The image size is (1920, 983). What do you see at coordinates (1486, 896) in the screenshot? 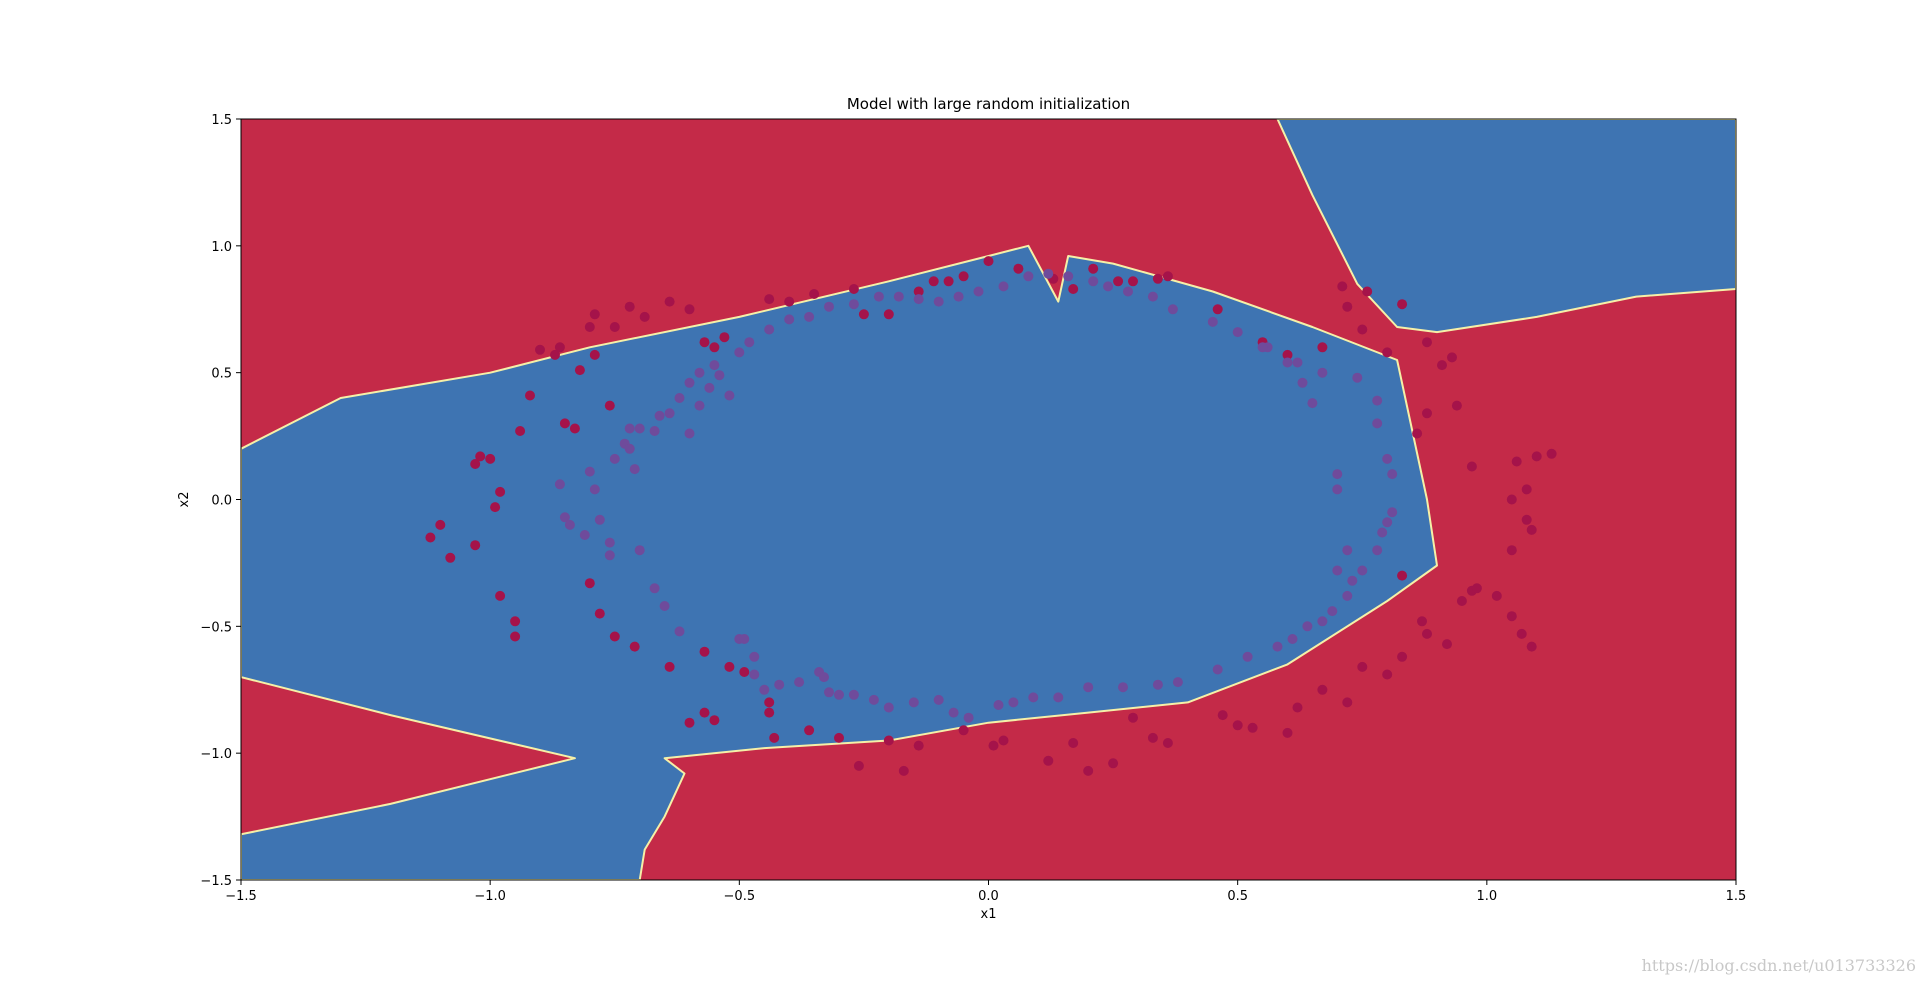
I see `x-tick-label: 1.0` at bounding box center [1486, 896].